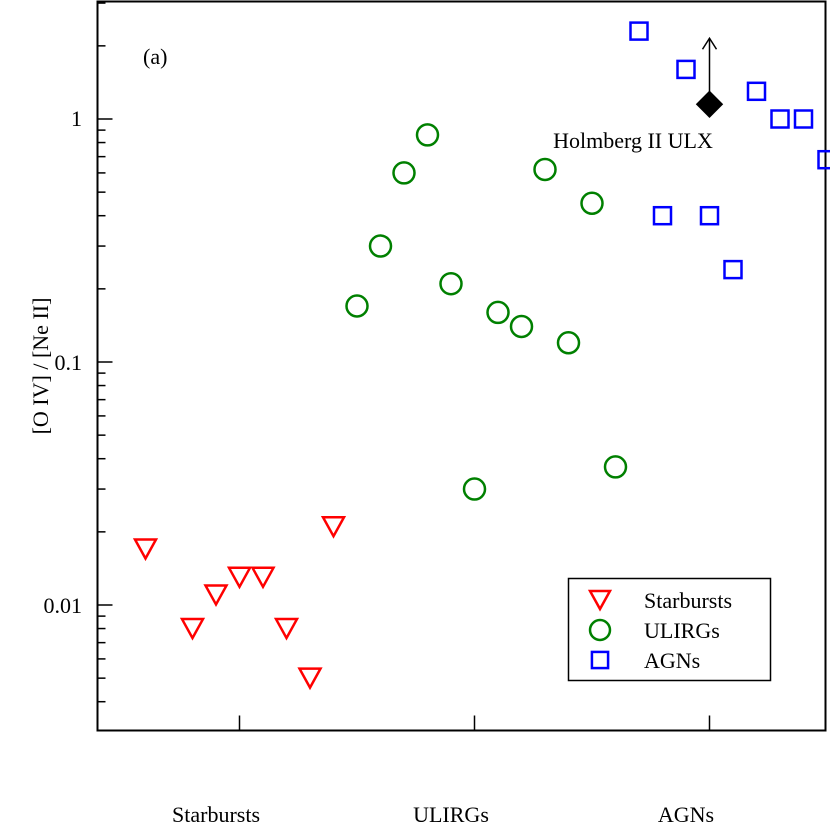  What do you see at coordinates (155, 56) in the screenshot?
I see `panel-label: (a)` at bounding box center [155, 56].